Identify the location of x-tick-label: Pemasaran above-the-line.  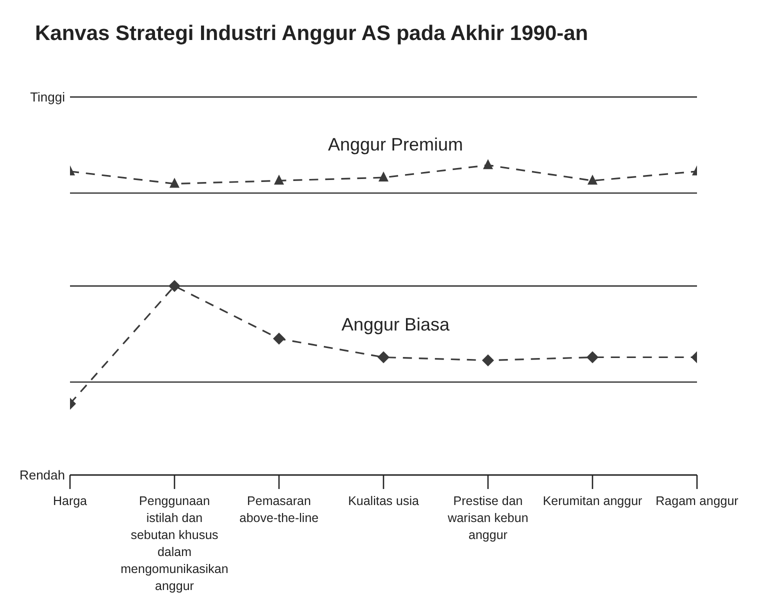
(279, 509).